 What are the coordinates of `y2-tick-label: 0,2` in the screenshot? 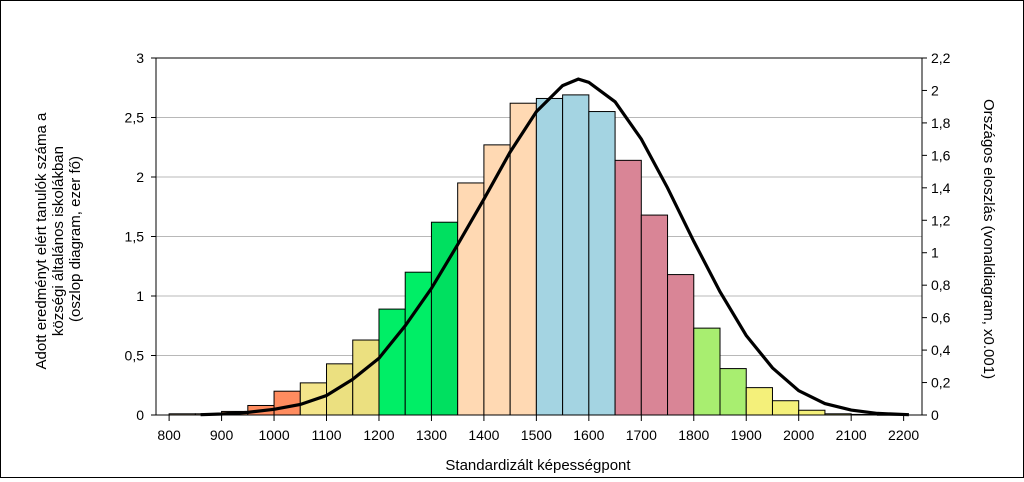 It's located at (941, 383).